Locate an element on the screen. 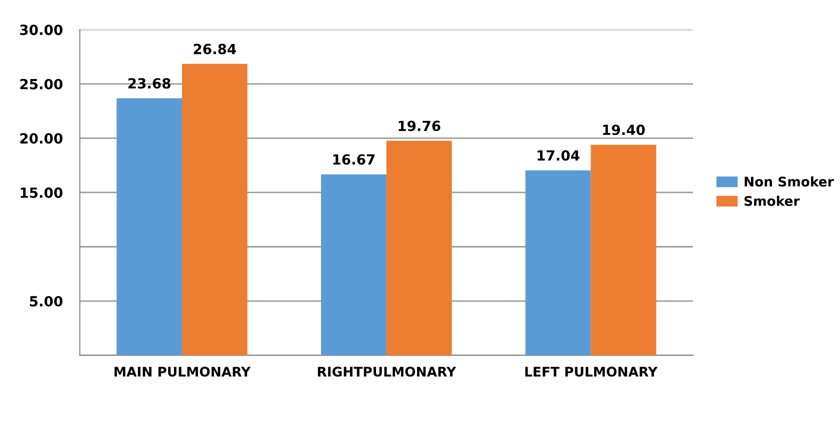  y-tick-label: 25.00 is located at coordinates (41, 84).